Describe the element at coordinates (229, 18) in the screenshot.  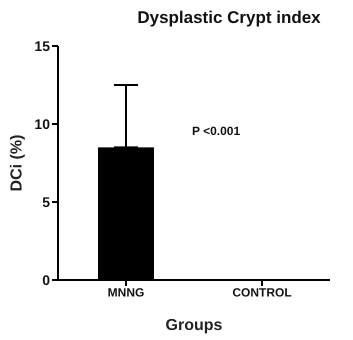
I see `chart-title: Dysplastic Crypt index` at that location.